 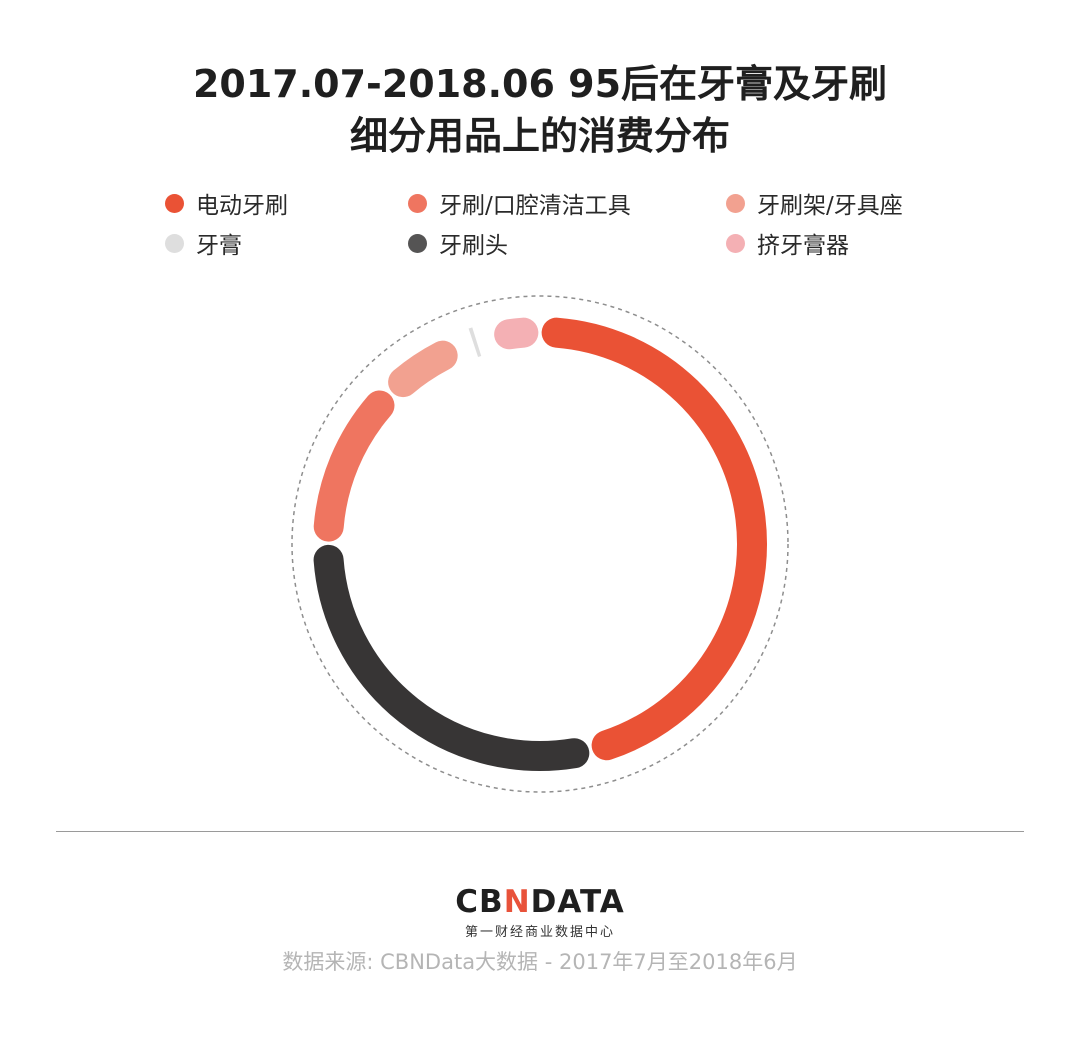 I want to click on title-line-2: 细分用品上的消费分布, so click(x=539, y=136).